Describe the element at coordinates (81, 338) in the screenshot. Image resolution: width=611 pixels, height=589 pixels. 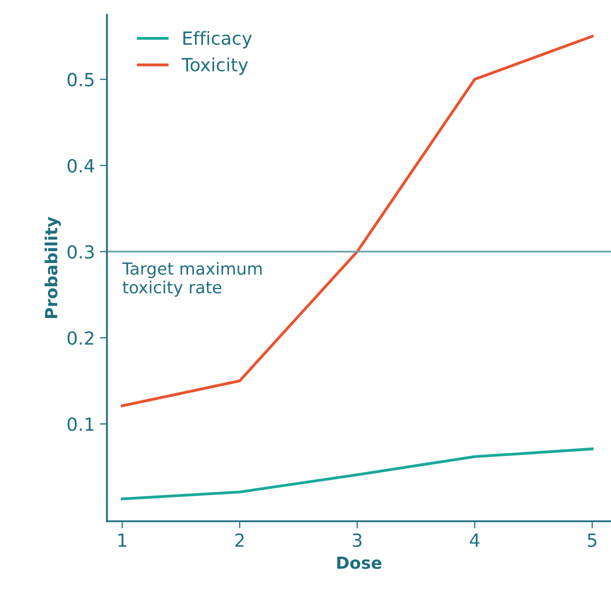
I see `y-tick-label: 0.2` at that location.